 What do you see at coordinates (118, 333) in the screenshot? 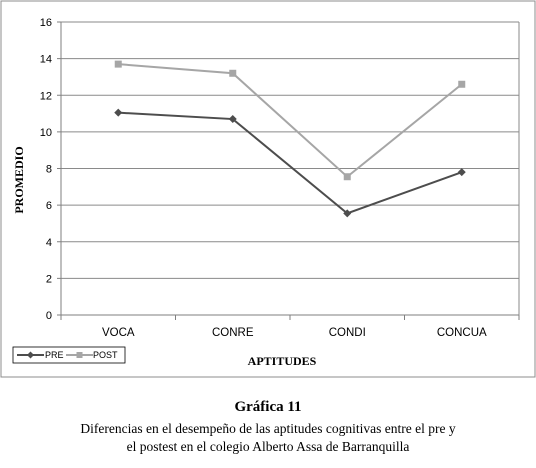
I see `x-tick-label: VOCA` at bounding box center [118, 333].